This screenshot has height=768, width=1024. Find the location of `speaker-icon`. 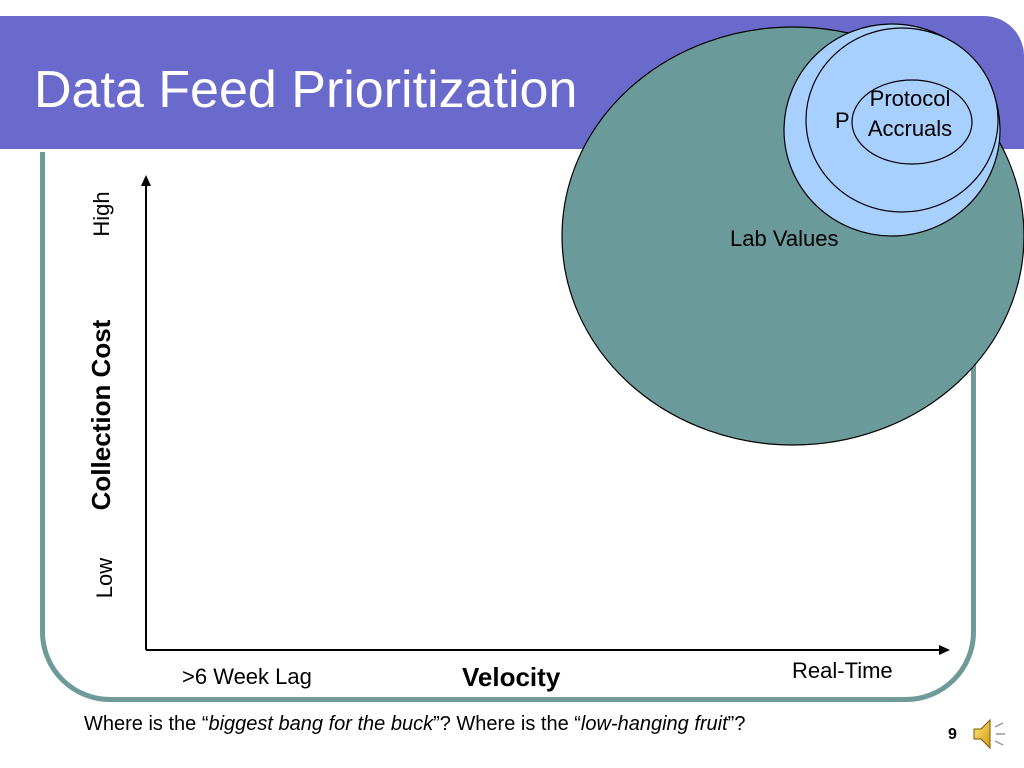

speaker-icon is located at coordinates (990, 734).